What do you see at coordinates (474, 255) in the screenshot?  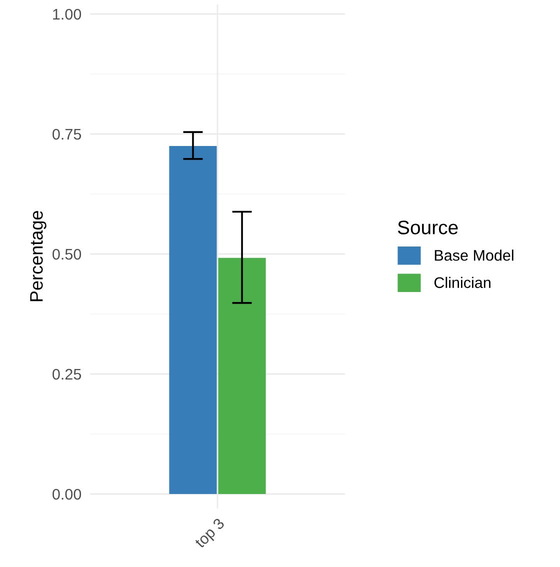 I see `legend-label: Base Model` at bounding box center [474, 255].